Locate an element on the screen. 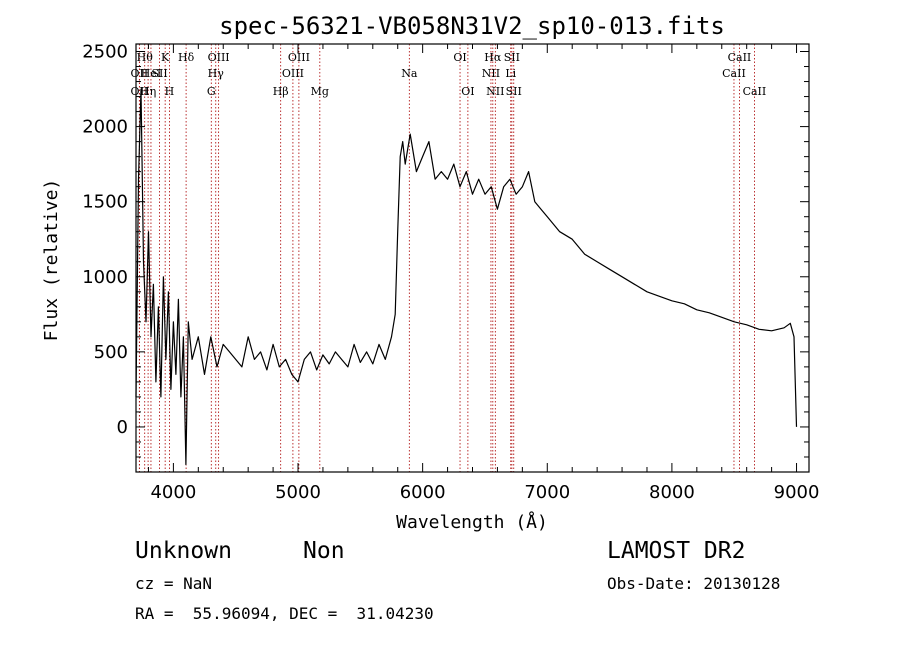  redshift-cz: cz = NaN is located at coordinates (174, 583).